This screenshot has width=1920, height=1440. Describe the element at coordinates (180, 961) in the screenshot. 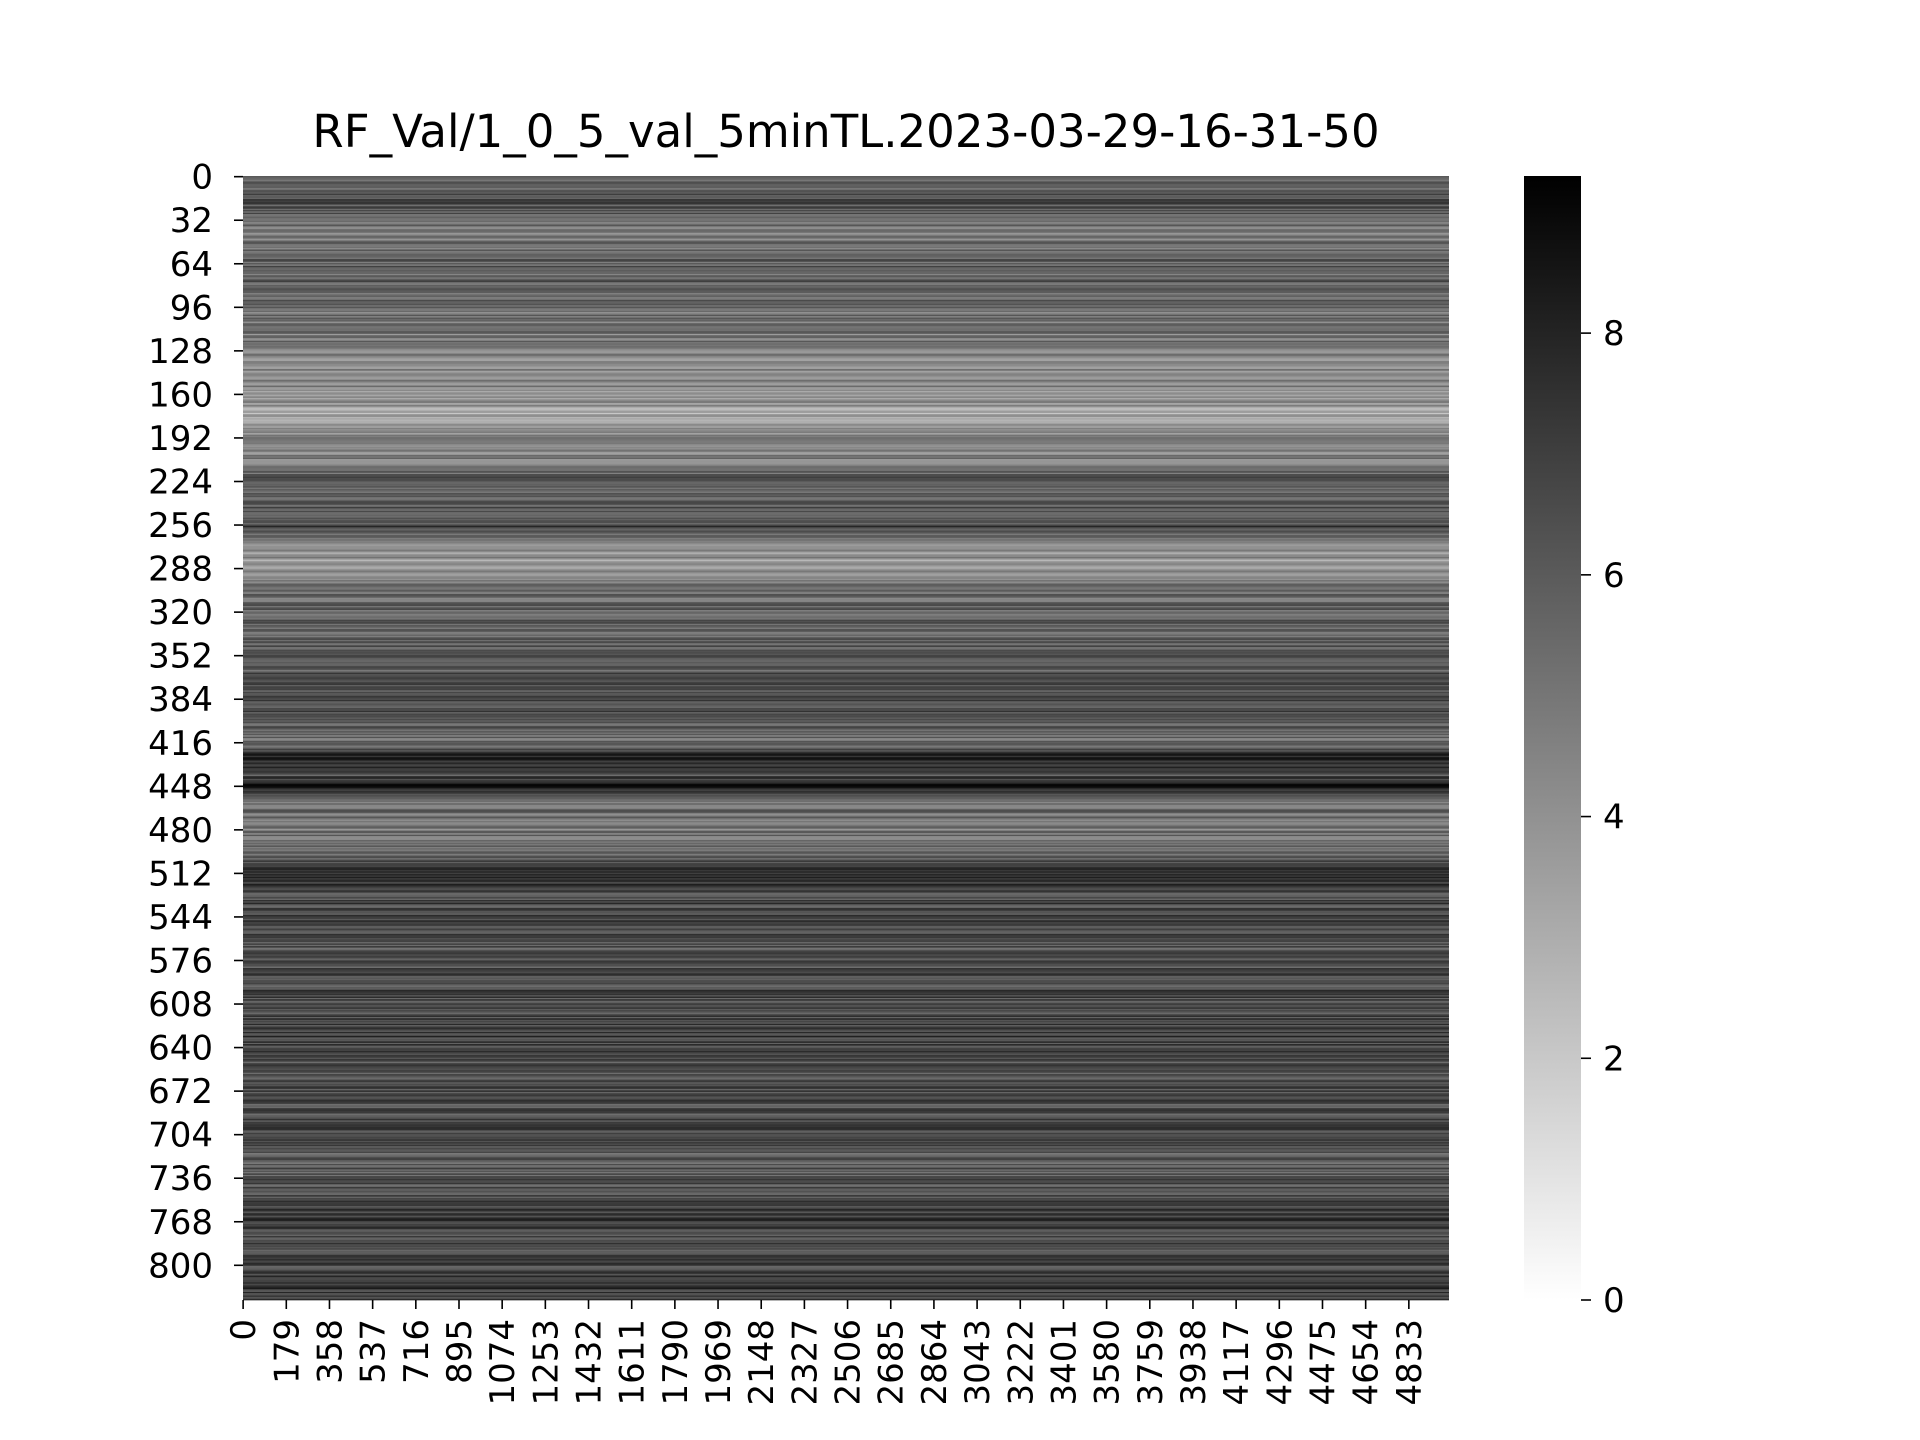

I see `y-tick-label: 576` at that location.